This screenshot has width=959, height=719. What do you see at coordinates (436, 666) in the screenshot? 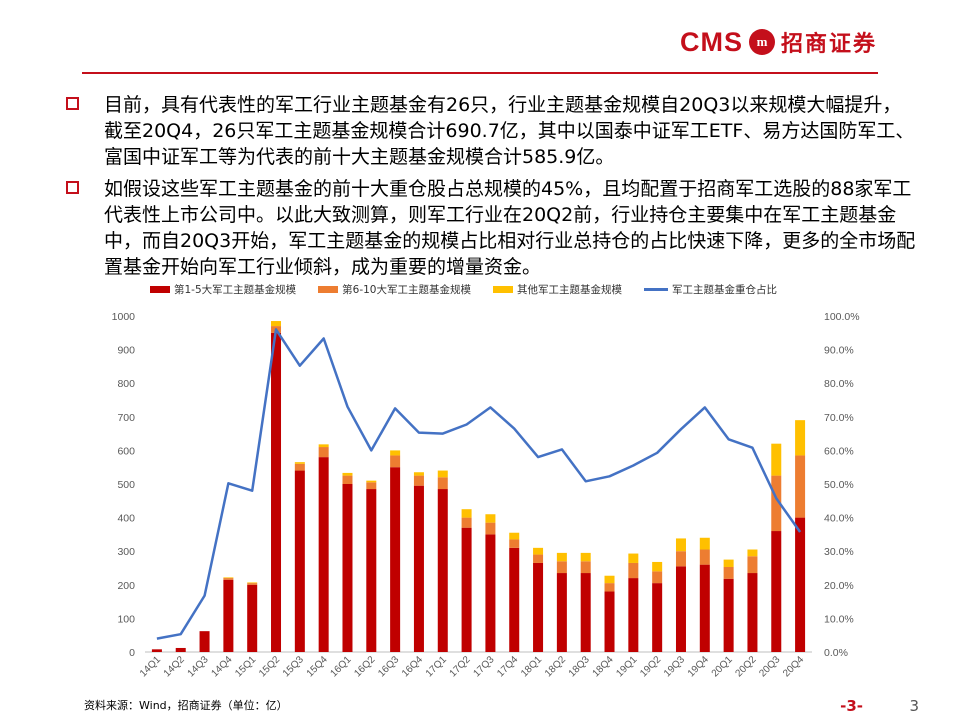
I see `x-tick-label: 17Q1` at bounding box center [436, 666].